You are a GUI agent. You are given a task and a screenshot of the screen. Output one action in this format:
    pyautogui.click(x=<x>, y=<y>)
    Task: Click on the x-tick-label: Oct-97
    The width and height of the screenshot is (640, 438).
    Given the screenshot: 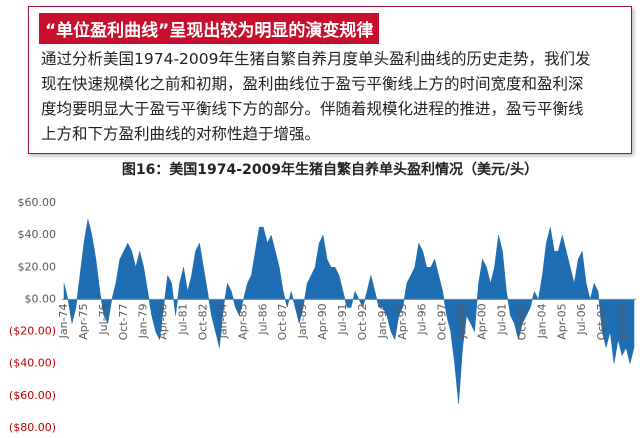 What is the action you would take?
    pyautogui.click(x=442, y=321)
    